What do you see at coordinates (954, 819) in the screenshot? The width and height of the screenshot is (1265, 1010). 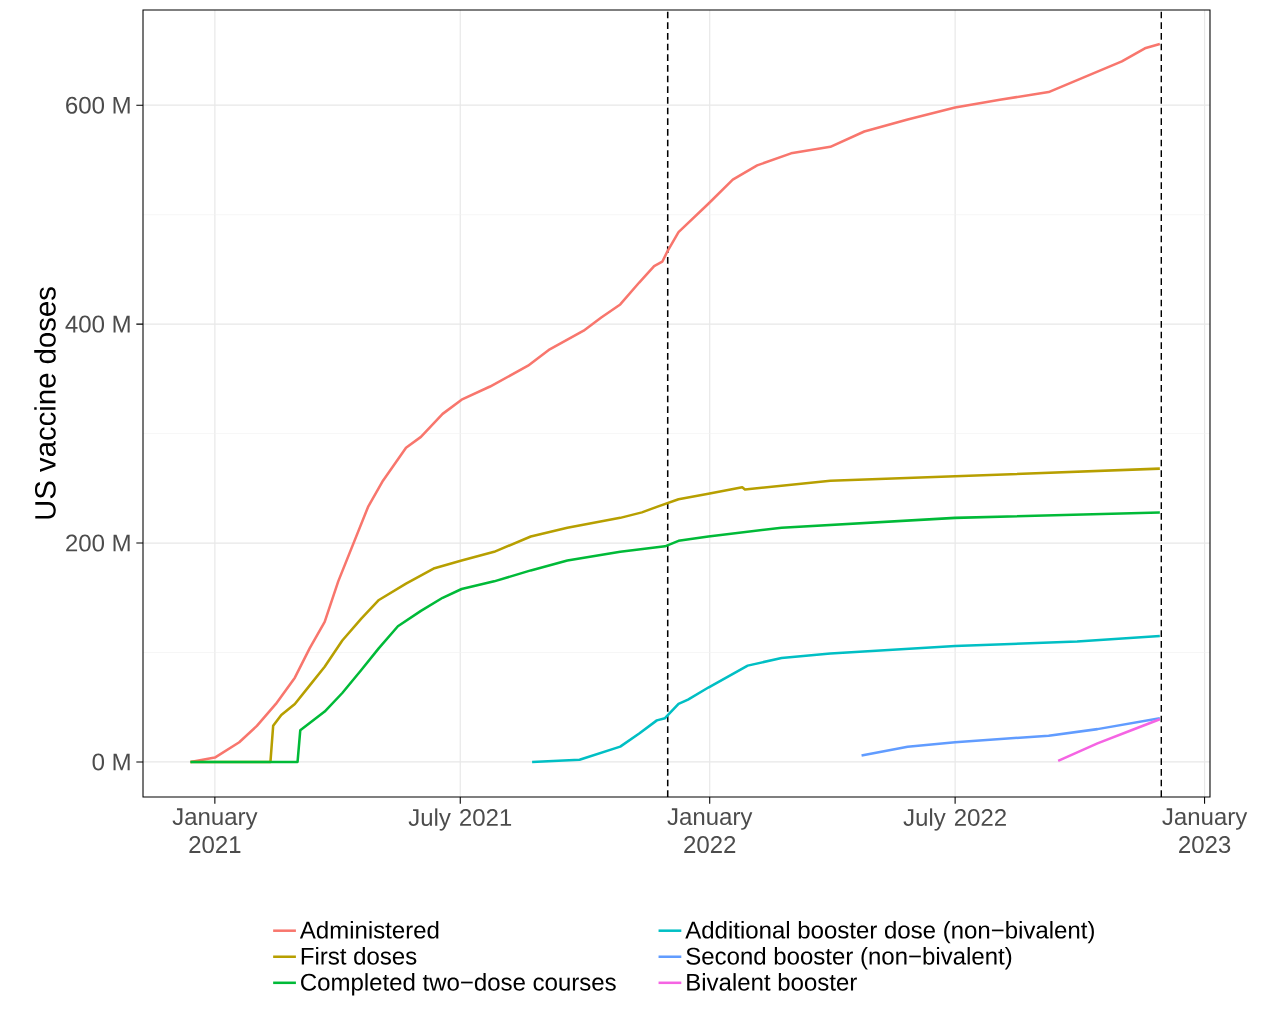 I see `x-tick-label: July 2022` at bounding box center [954, 819].